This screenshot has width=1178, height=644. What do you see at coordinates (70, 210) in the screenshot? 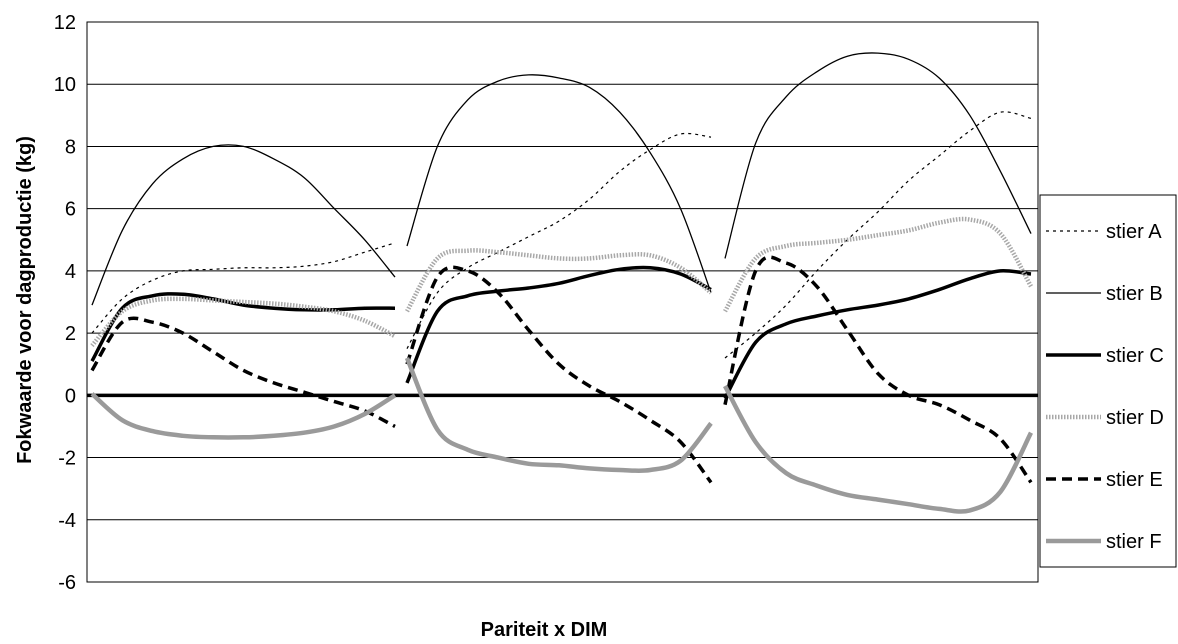
I see `y-tick-label: 6` at bounding box center [70, 210].